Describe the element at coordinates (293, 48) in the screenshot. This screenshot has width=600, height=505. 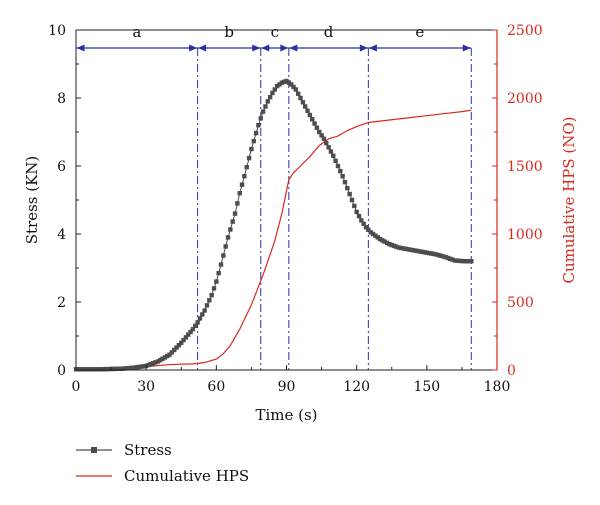
I see `stage-arrowhead-left-d` at that location.